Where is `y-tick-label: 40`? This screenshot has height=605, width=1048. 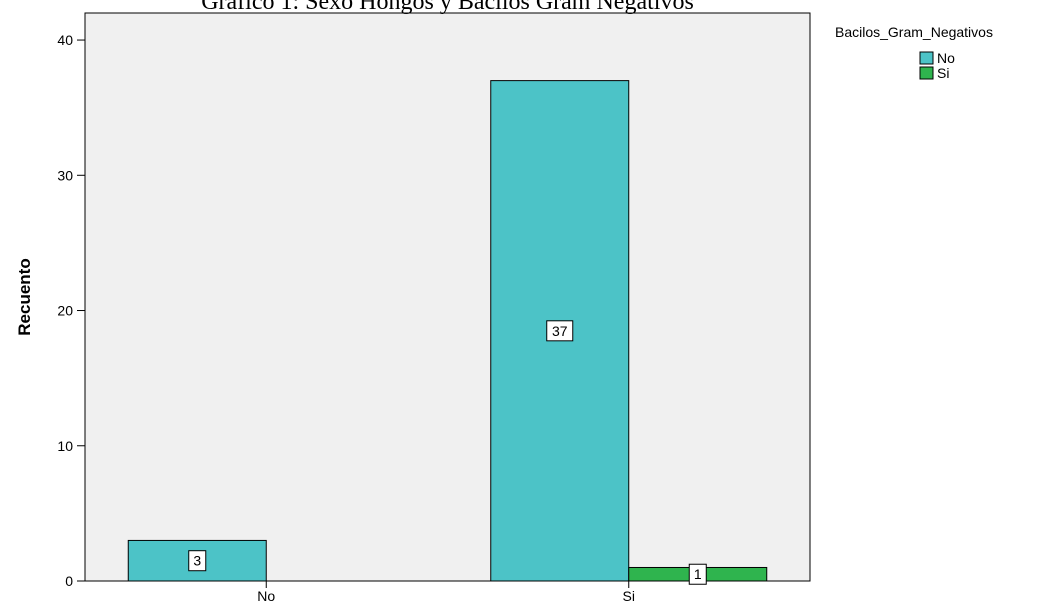 y-tick-label: 40 is located at coordinates (65, 40).